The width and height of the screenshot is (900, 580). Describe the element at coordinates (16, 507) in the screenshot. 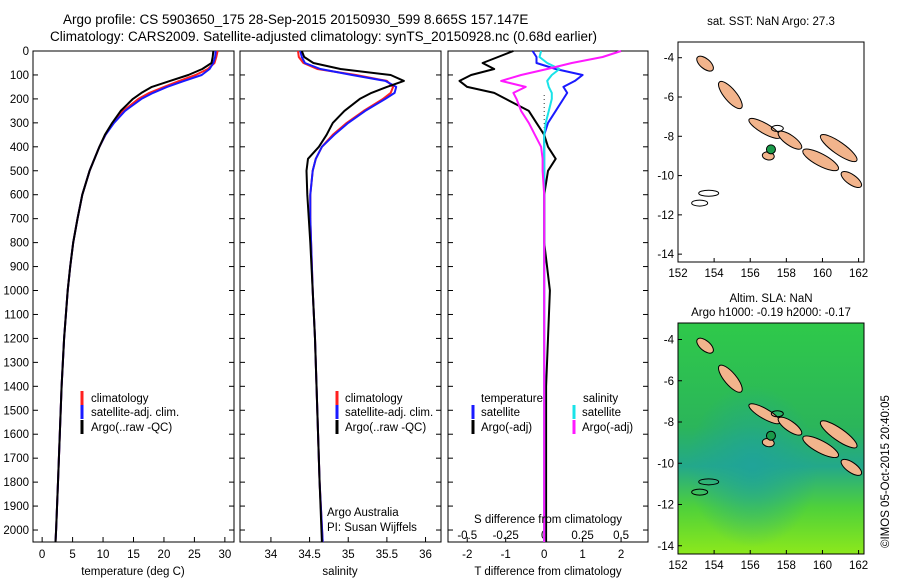

I see `depth-tick-label: 1900` at that location.